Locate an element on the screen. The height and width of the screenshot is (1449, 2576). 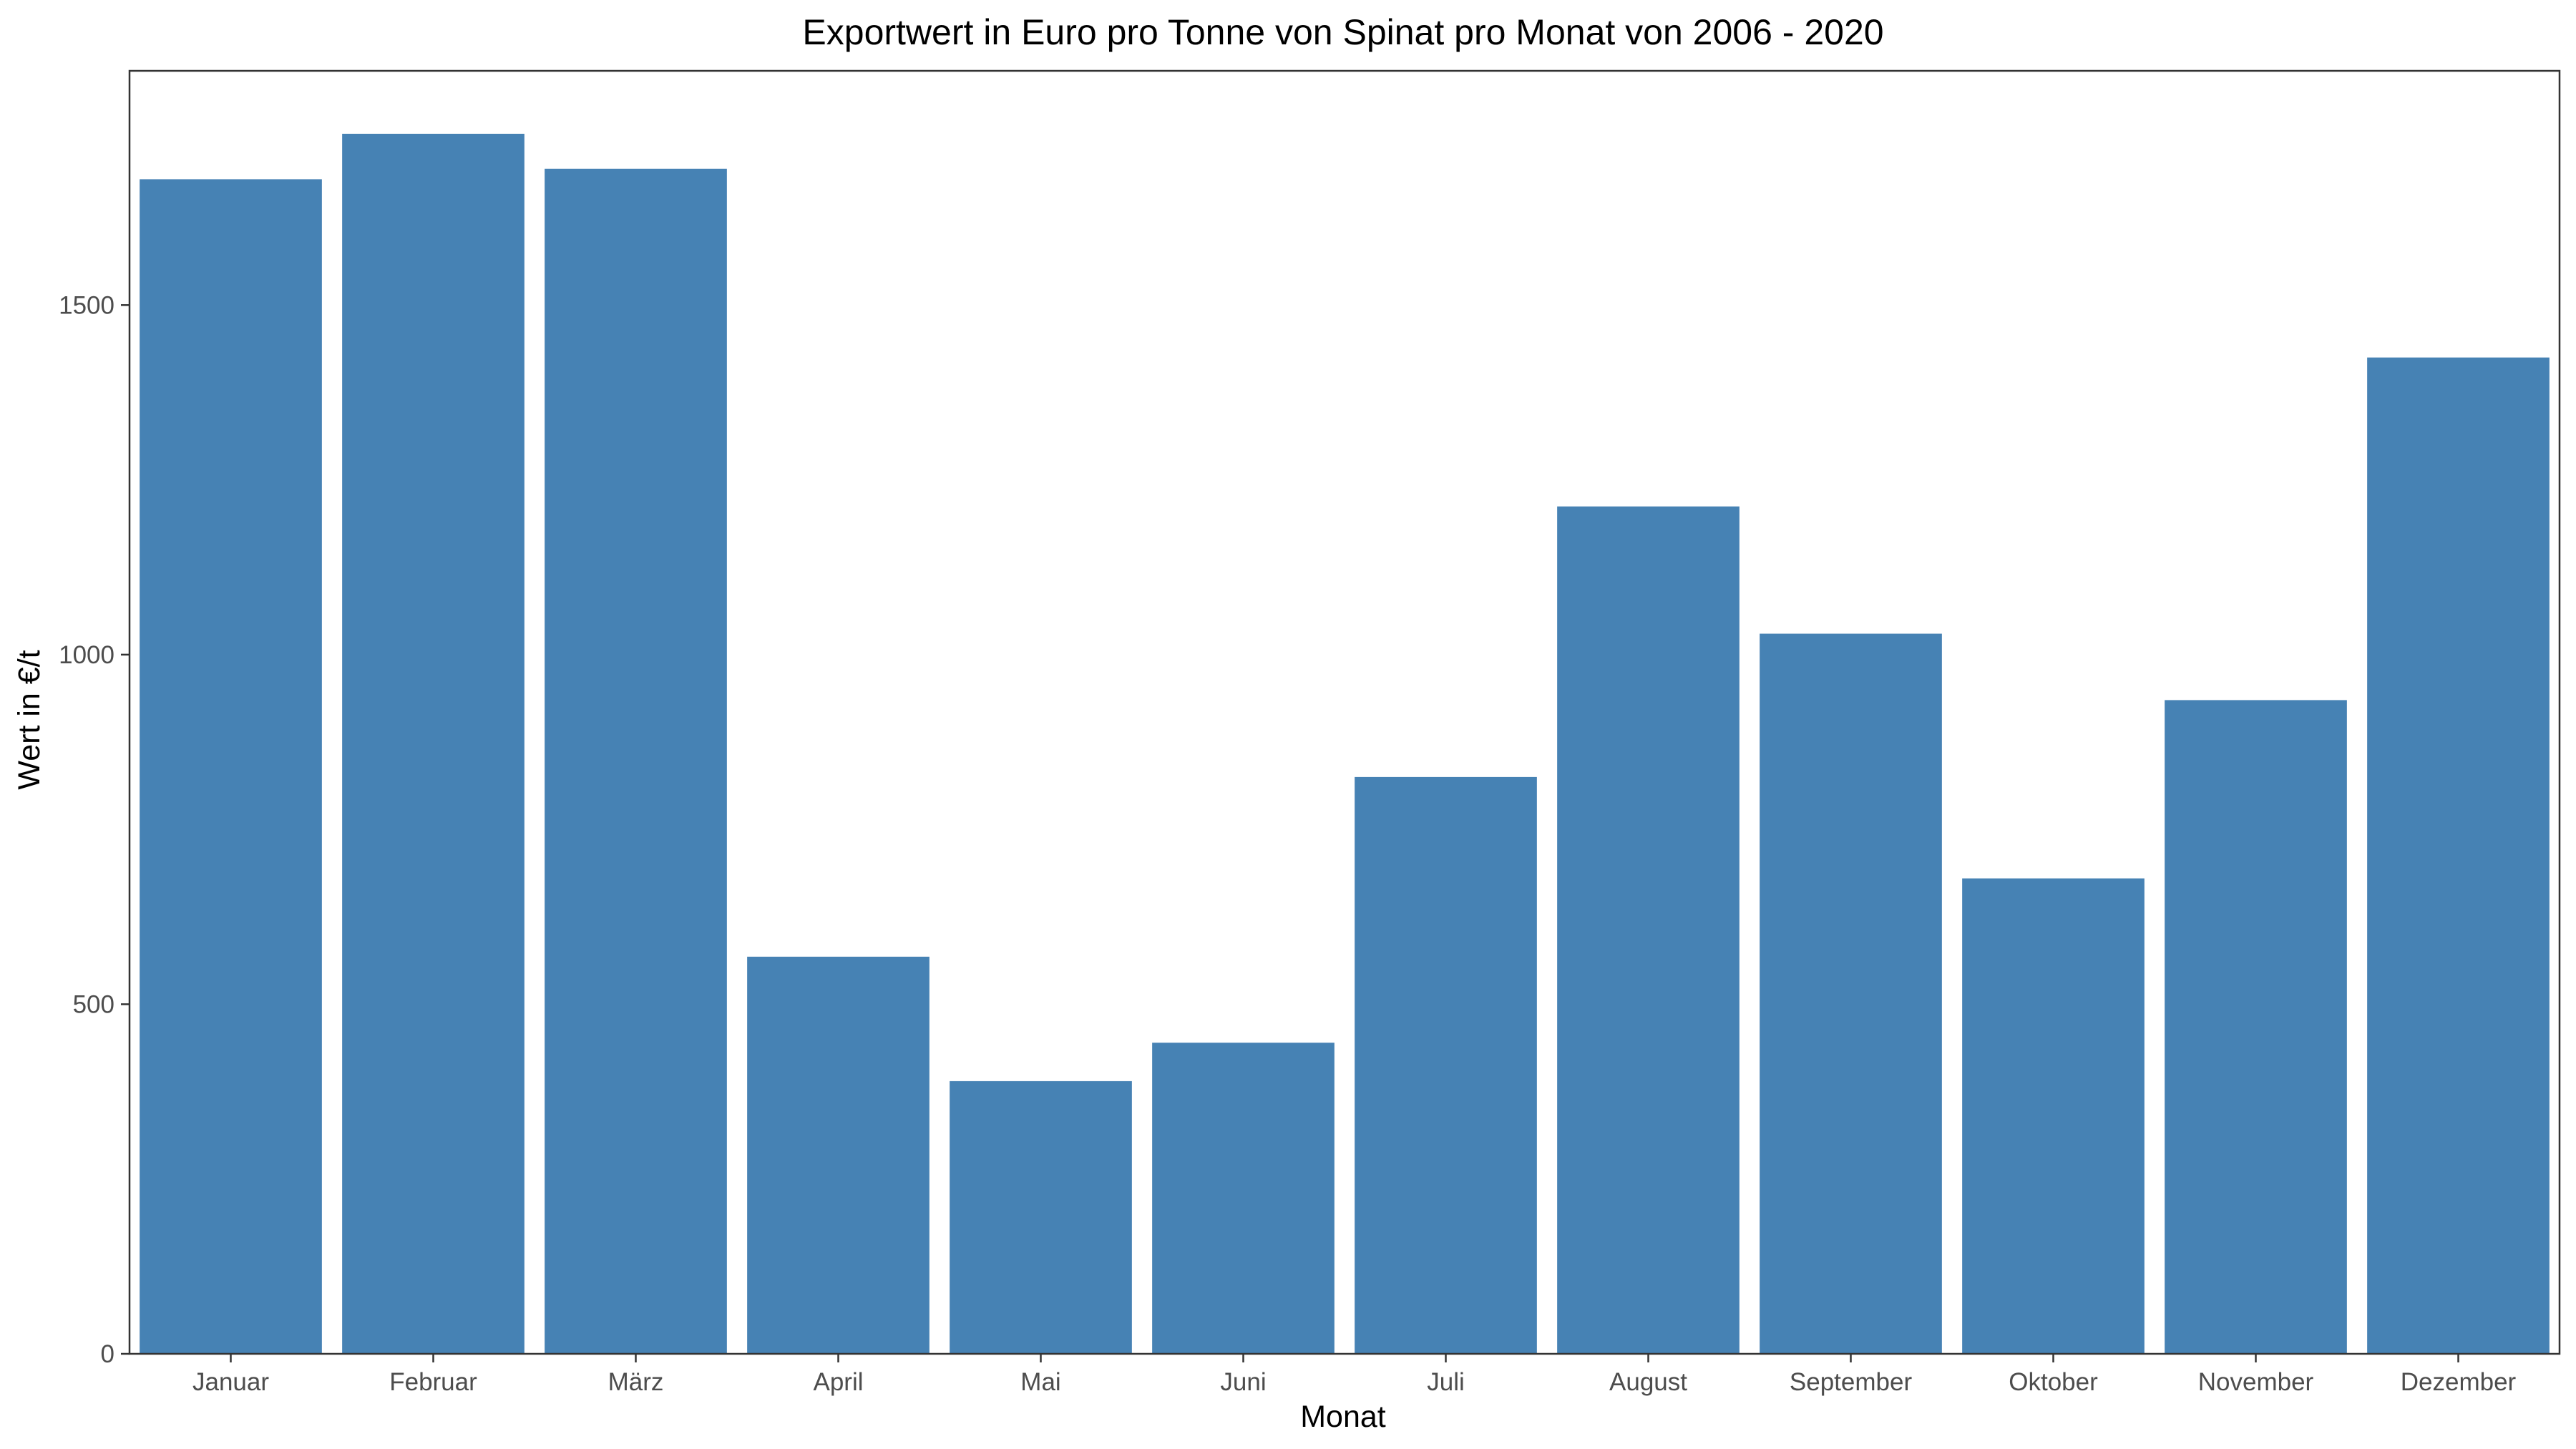
x-tick-label: Oktober is located at coordinates (2053, 1382).